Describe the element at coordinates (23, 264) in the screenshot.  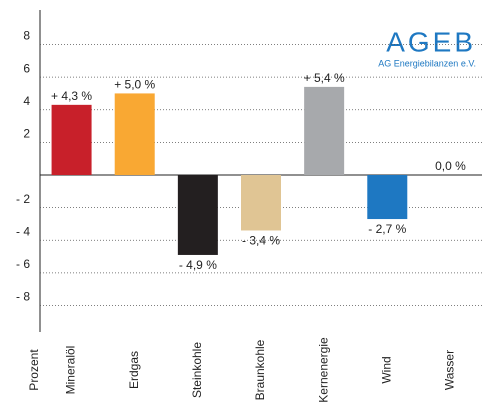
I see `y-tick-label: - 6` at that location.